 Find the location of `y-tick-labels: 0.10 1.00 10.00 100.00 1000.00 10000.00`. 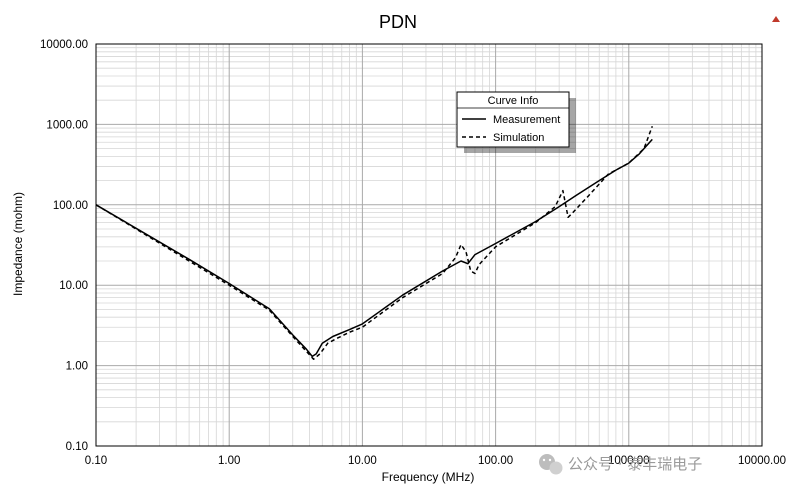

y-tick-labels: 0.10 1.00 10.00 100.00 1000.00 10000.00 is located at coordinates (64, 246).